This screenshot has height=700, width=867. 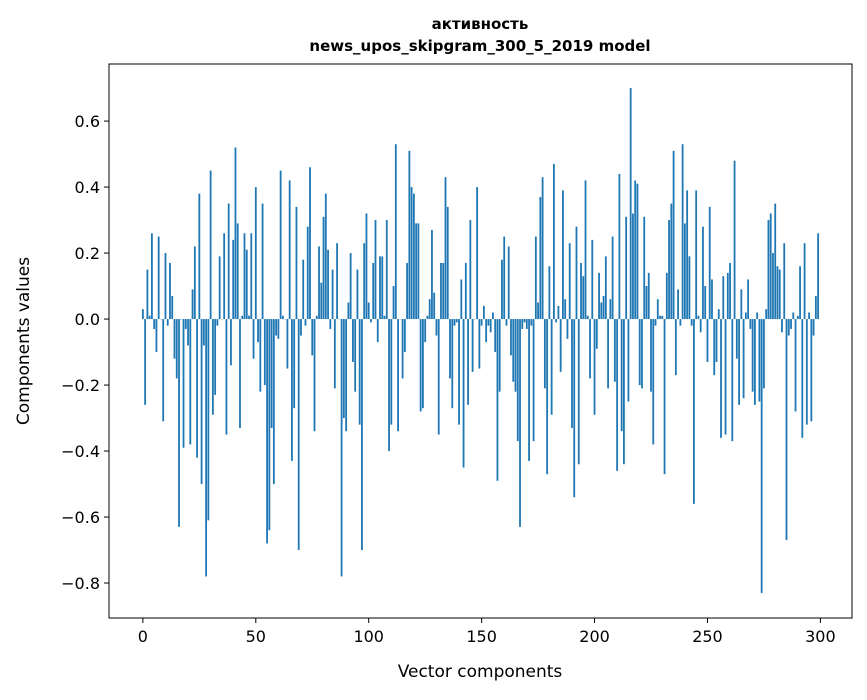 What do you see at coordinates (479, 46) in the screenshot?
I see `chart-subtitle: news_upos_skipgram_300_5_2019 model` at bounding box center [479, 46].